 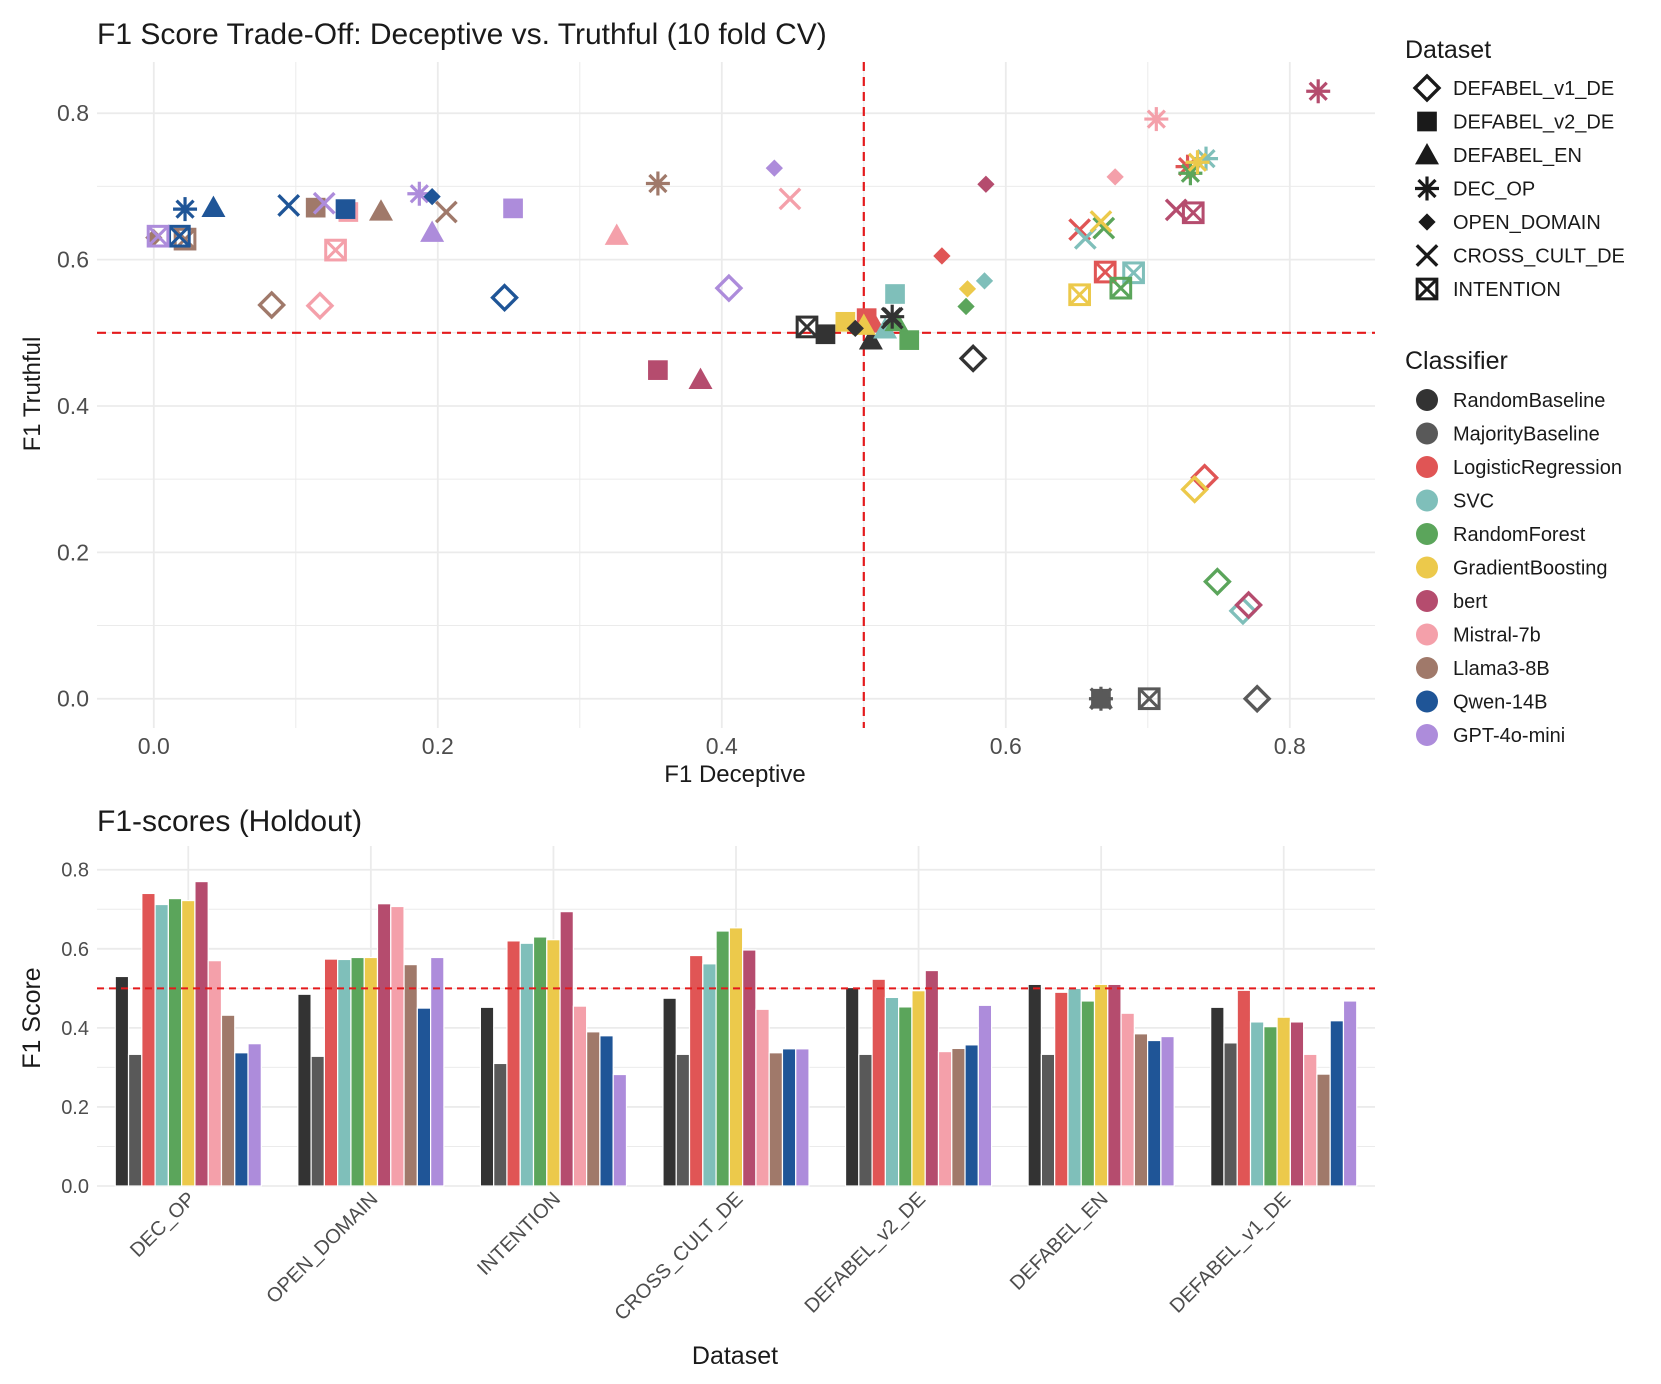 What do you see at coordinates (1527, 223) in the screenshot?
I see `legend-label-open-domain: OPEN_DOMAIN` at bounding box center [1527, 223].